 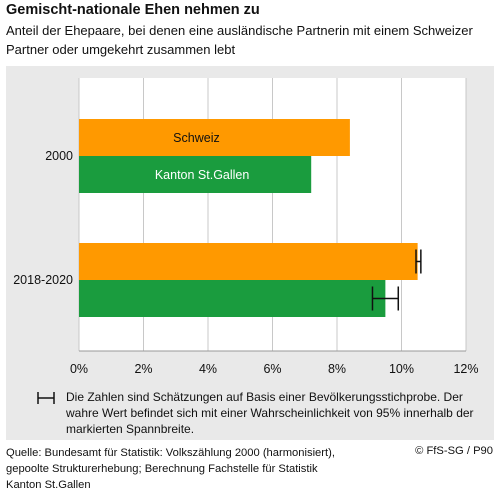 I want to click on series-label: Kanton St.Gallen, so click(x=202, y=175).